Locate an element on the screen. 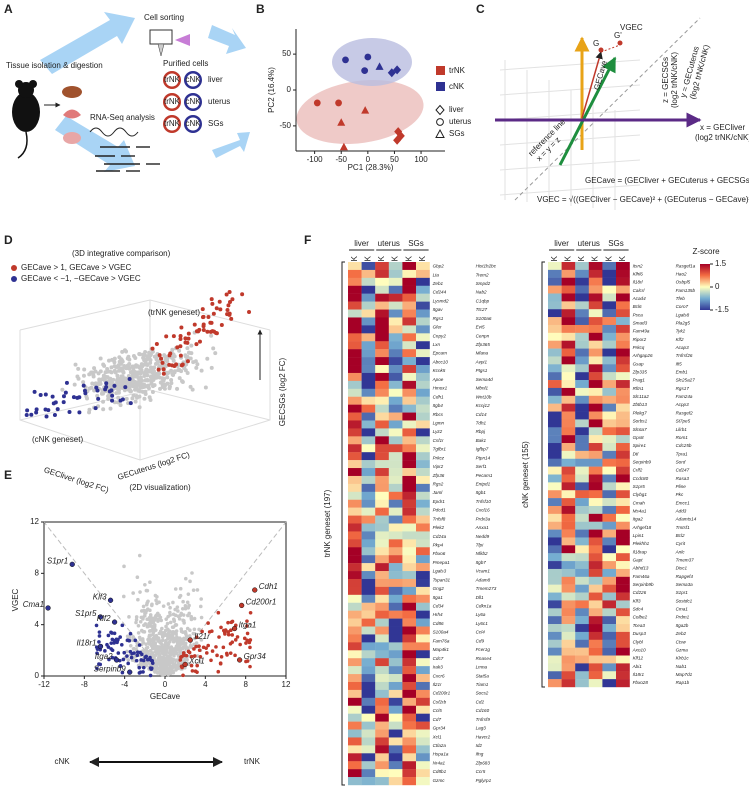 The height and width of the screenshot is (797, 749). gene-label: Xcl1 is located at coordinates (437, 736).